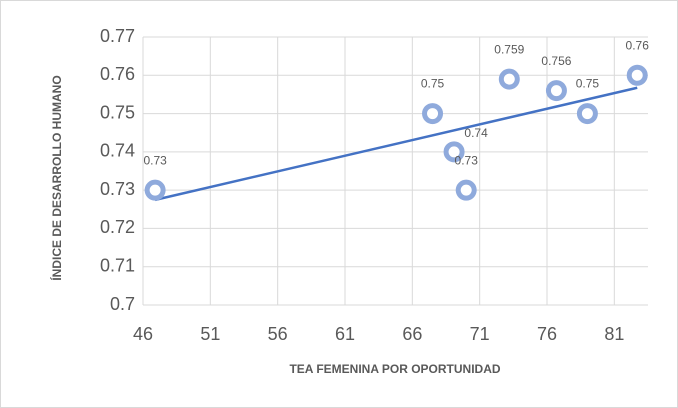 This screenshot has height=408, width=678. What do you see at coordinates (117, 227) in the screenshot?
I see `y-tick-label: 0.72` at bounding box center [117, 227].